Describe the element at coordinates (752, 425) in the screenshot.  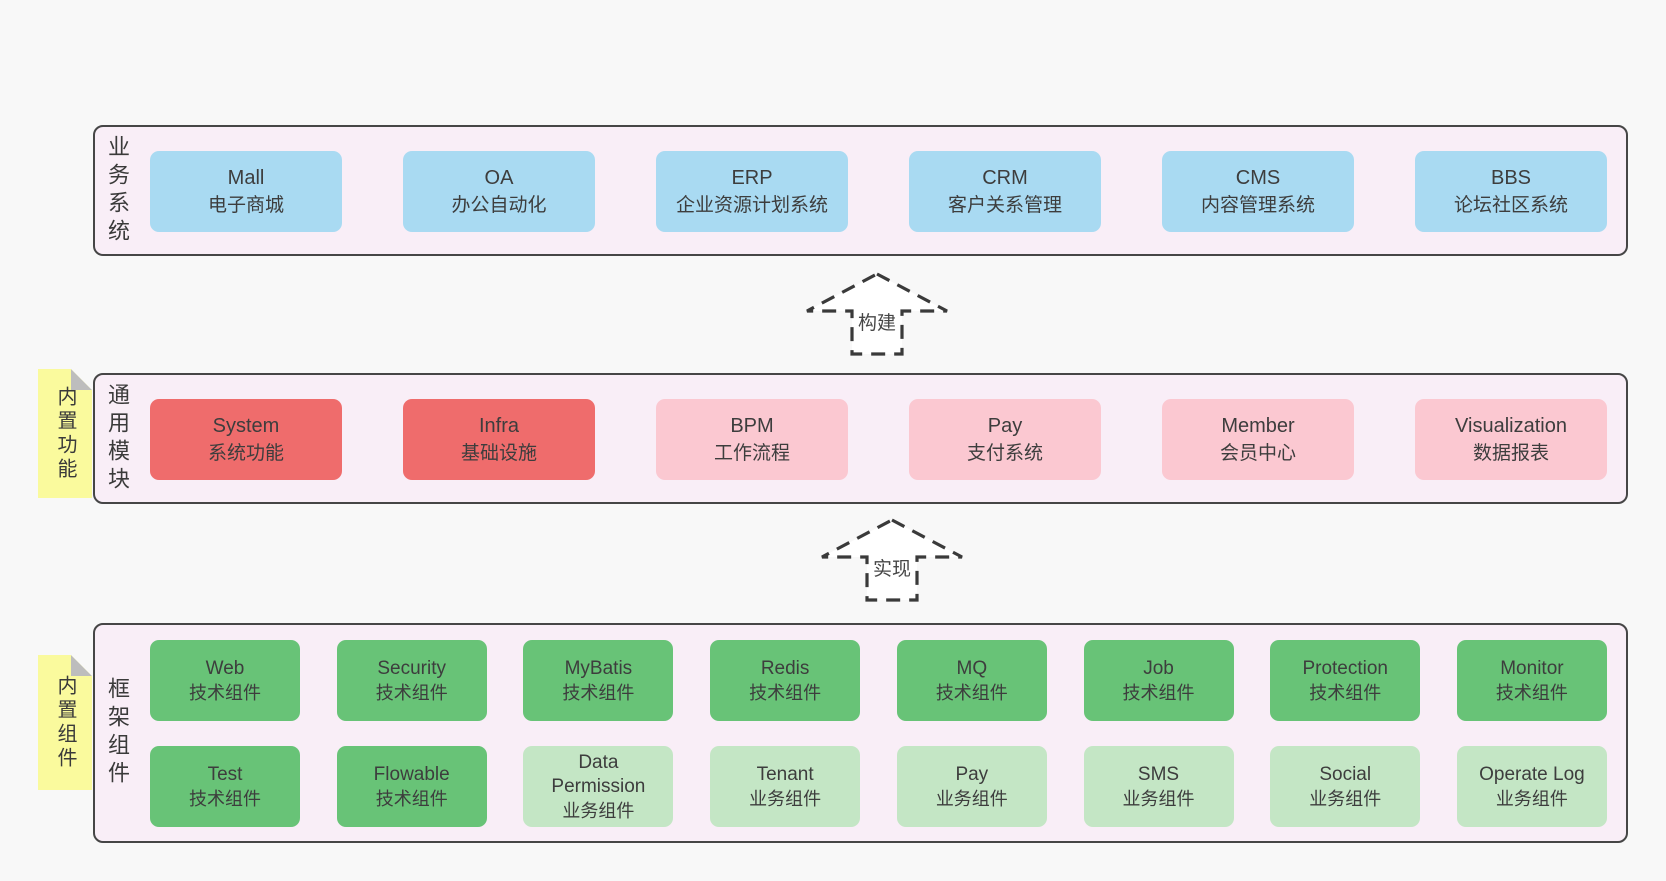
I see `box-title: BPM` at that location.